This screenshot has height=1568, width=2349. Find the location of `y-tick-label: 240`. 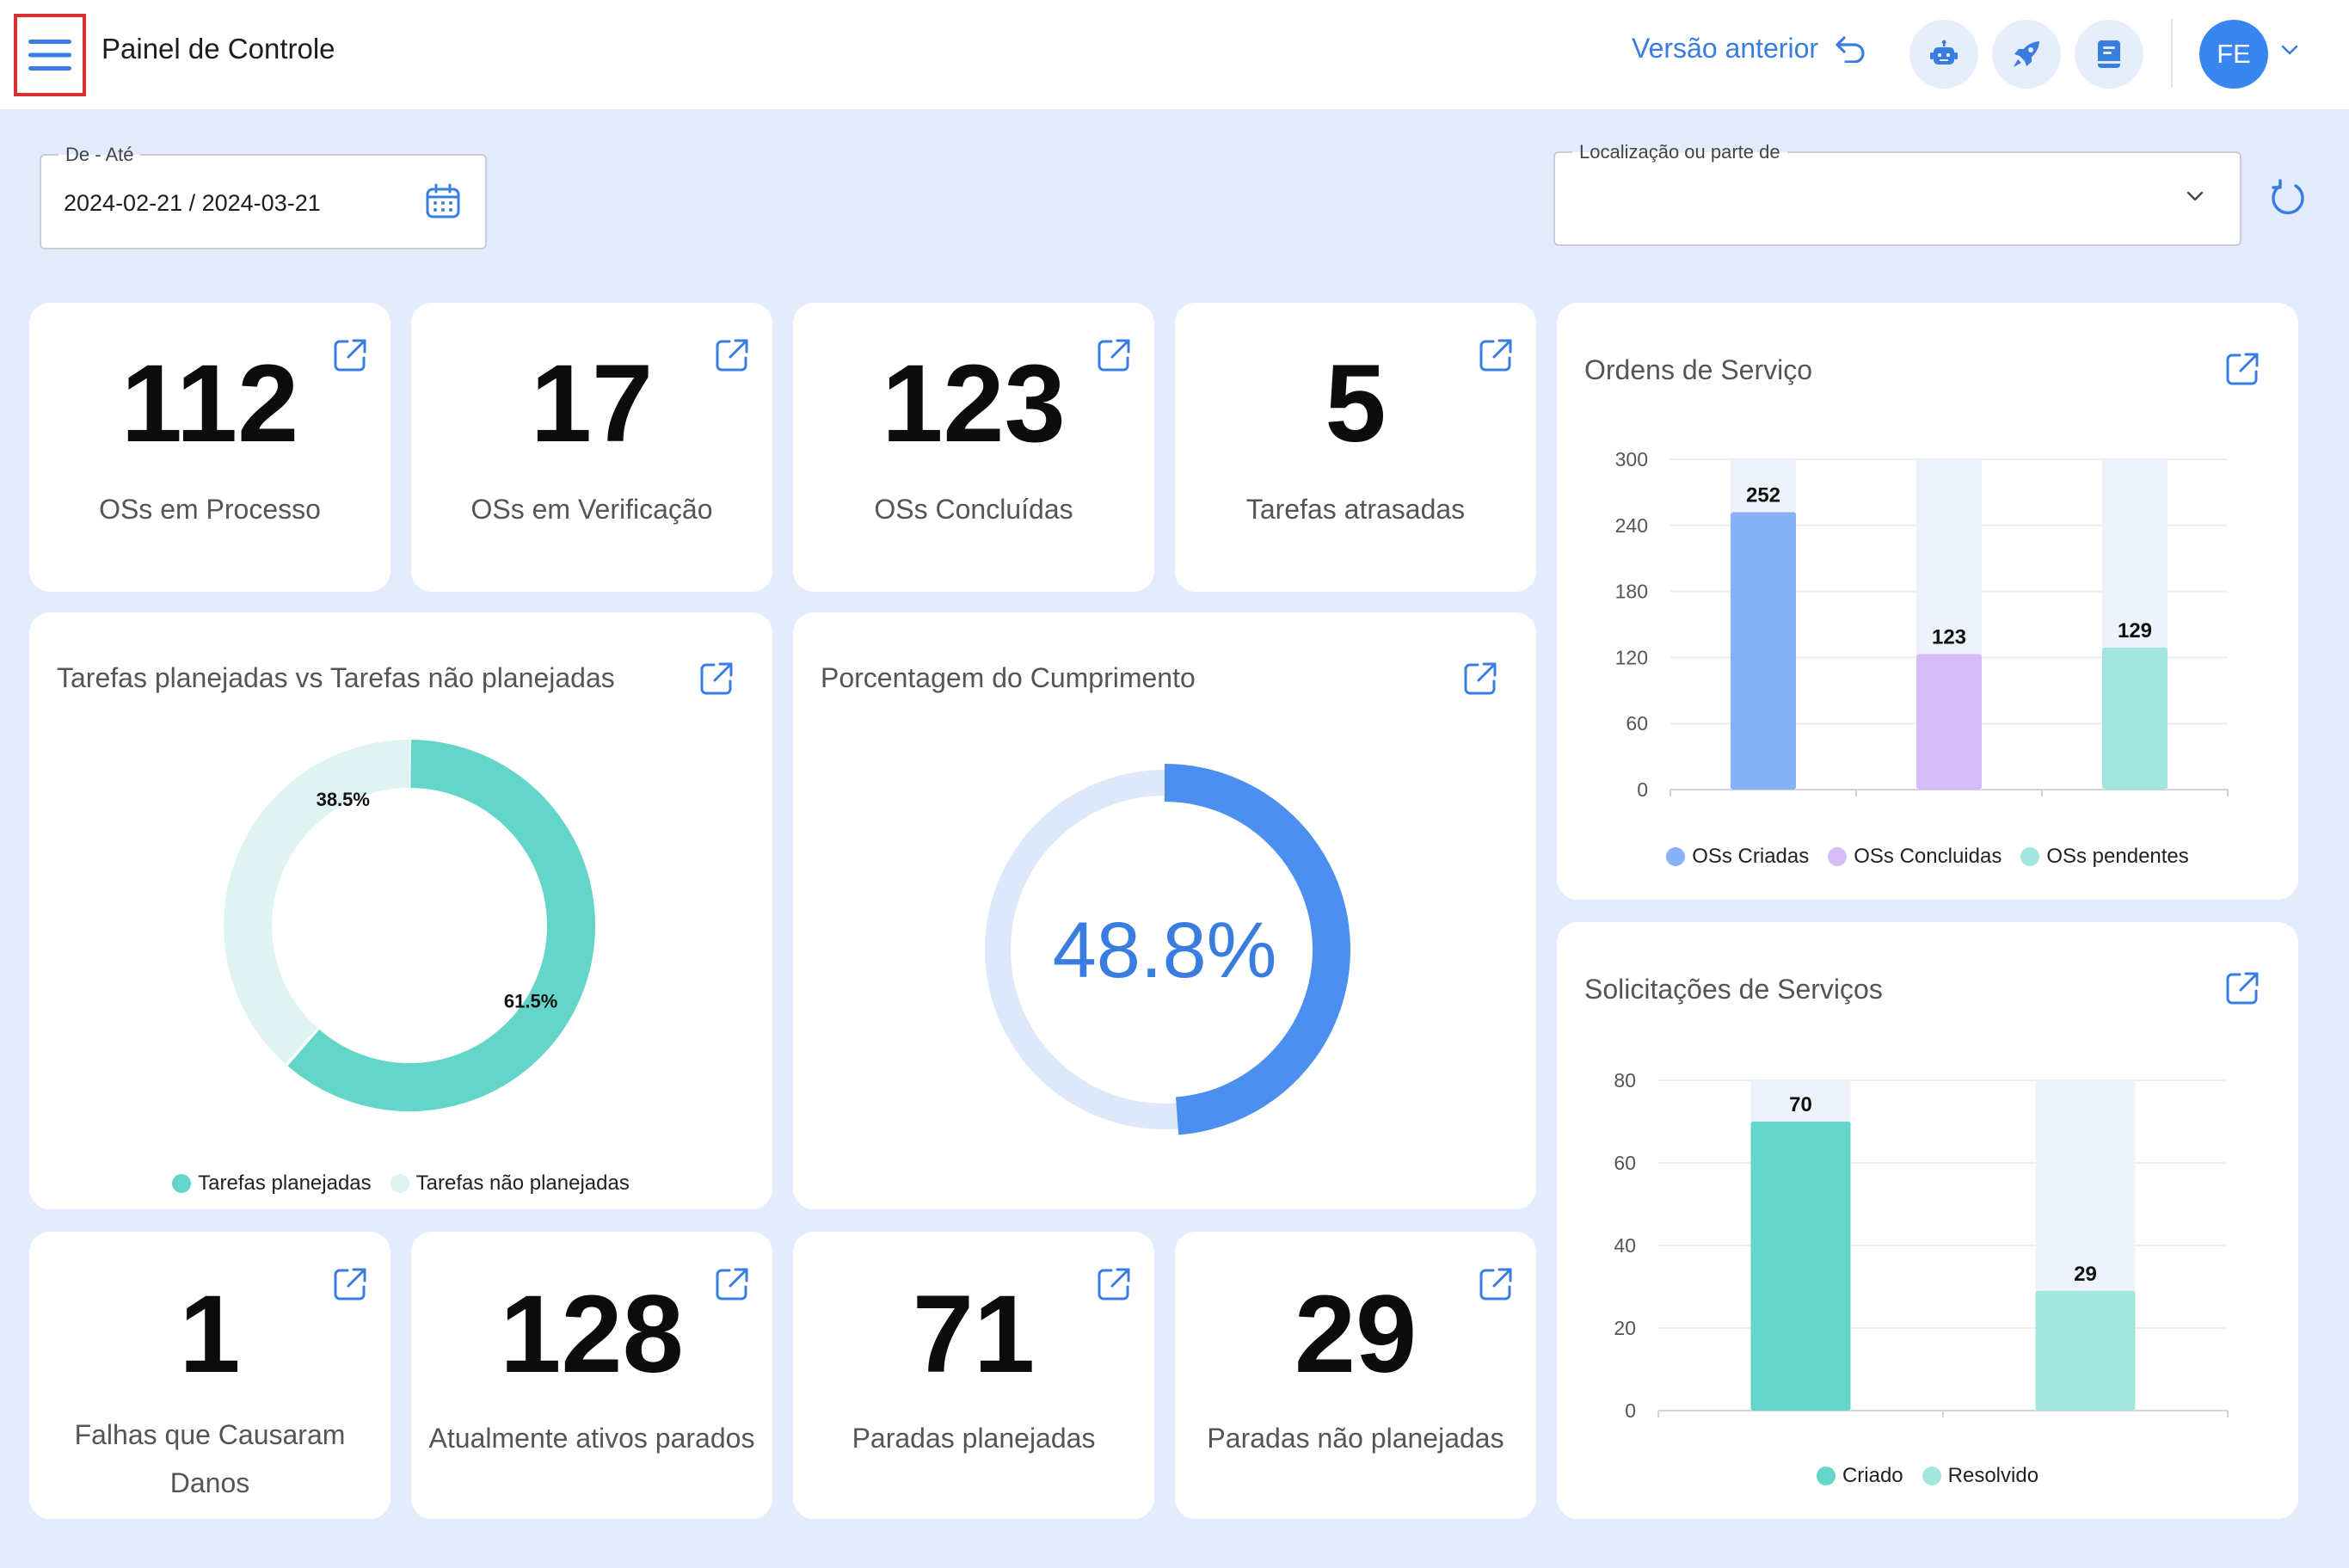

y-tick-label: 240 is located at coordinates (1631, 526).